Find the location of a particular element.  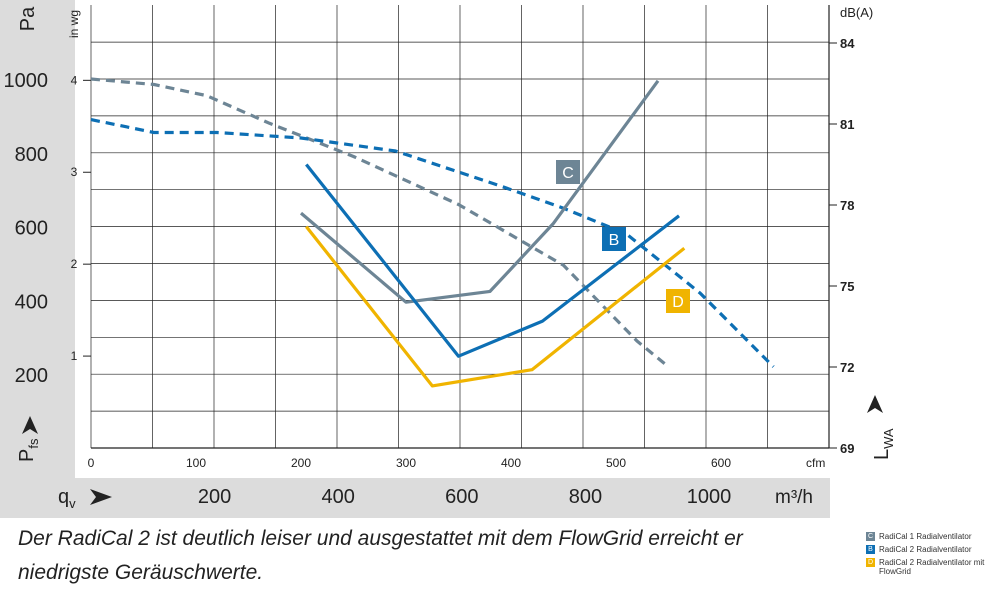

series-c-sound-line is located at coordinates (479, 191).